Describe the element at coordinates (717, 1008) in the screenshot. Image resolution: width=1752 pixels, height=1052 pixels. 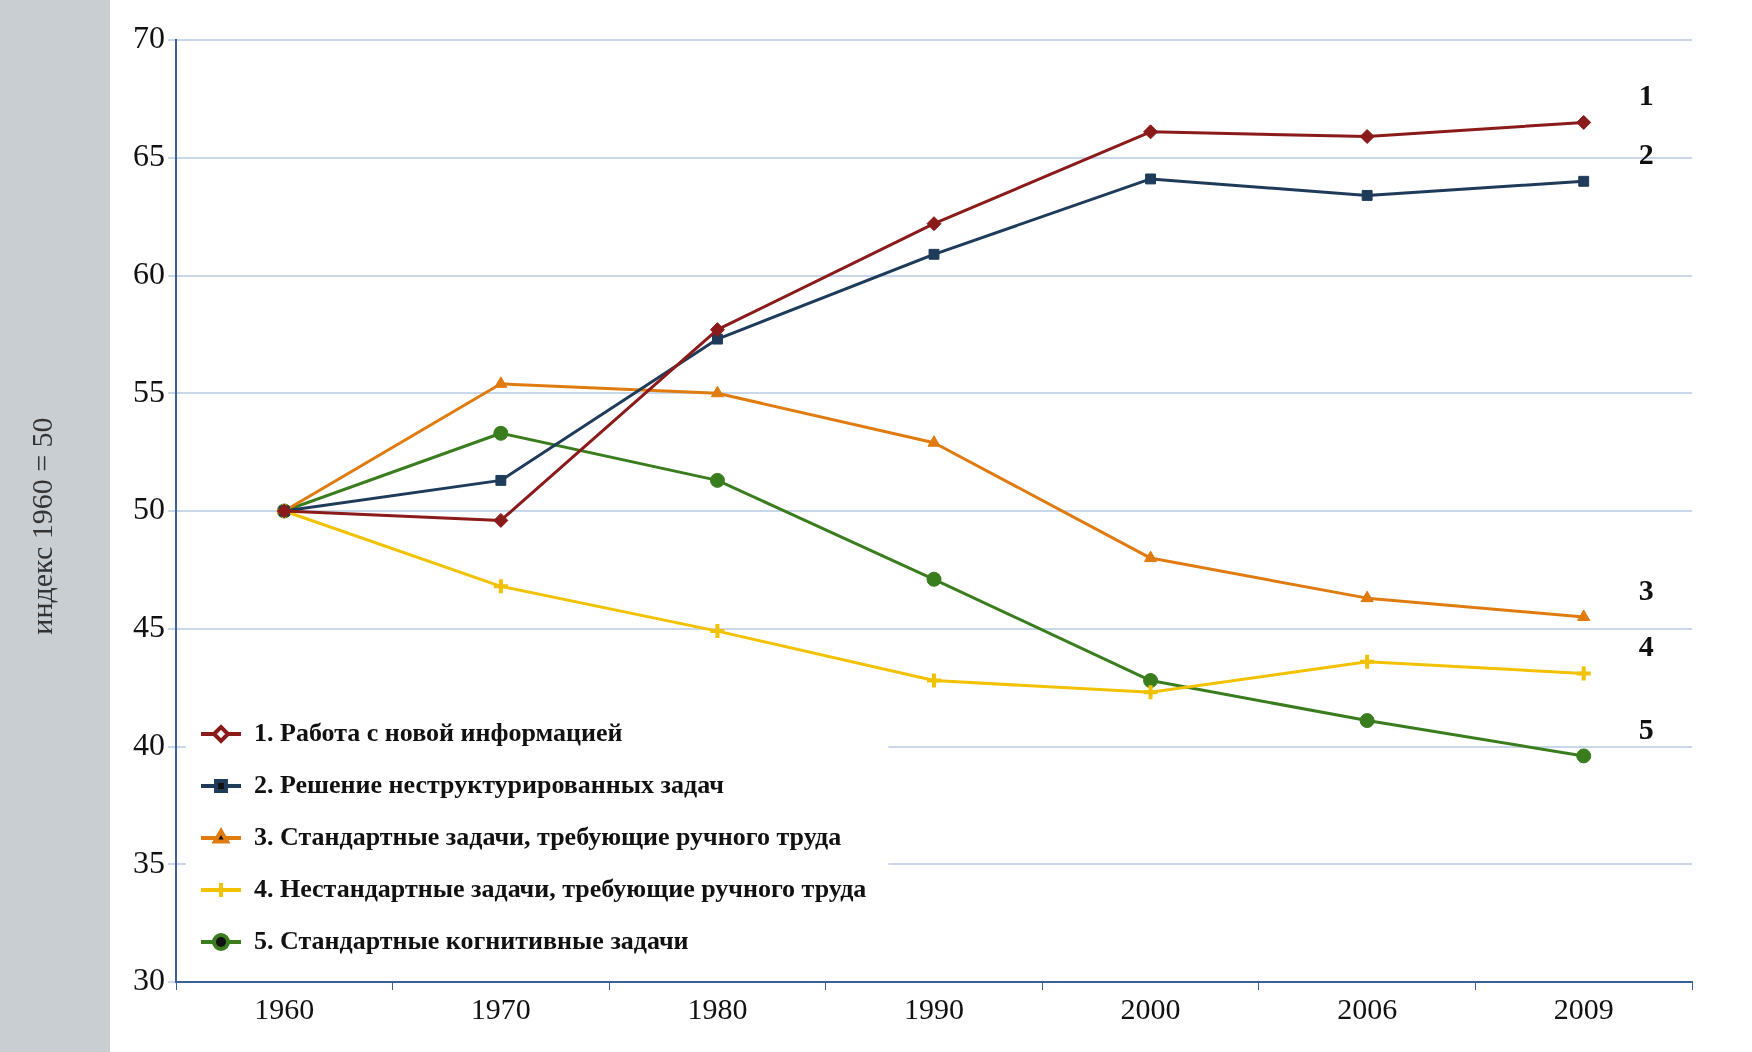
I see `x-tick-label: 1980` at that location.